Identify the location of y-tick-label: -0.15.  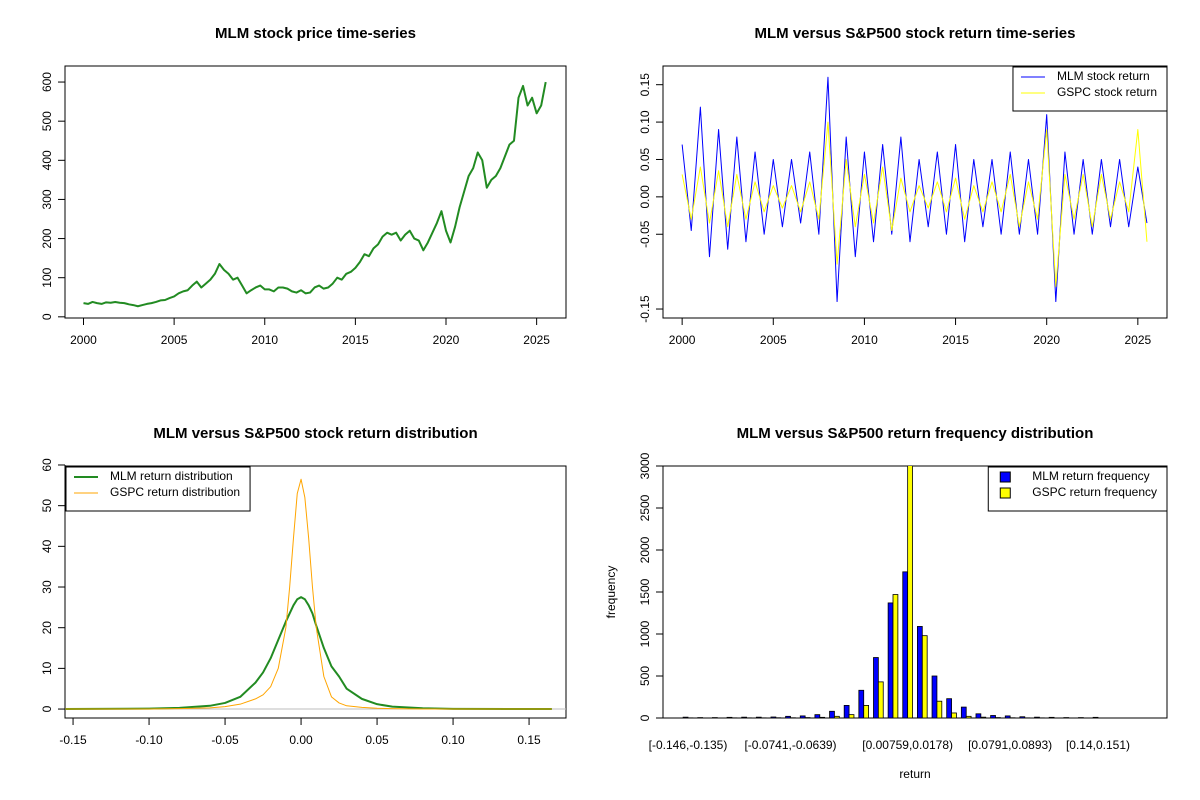
(645, 309).